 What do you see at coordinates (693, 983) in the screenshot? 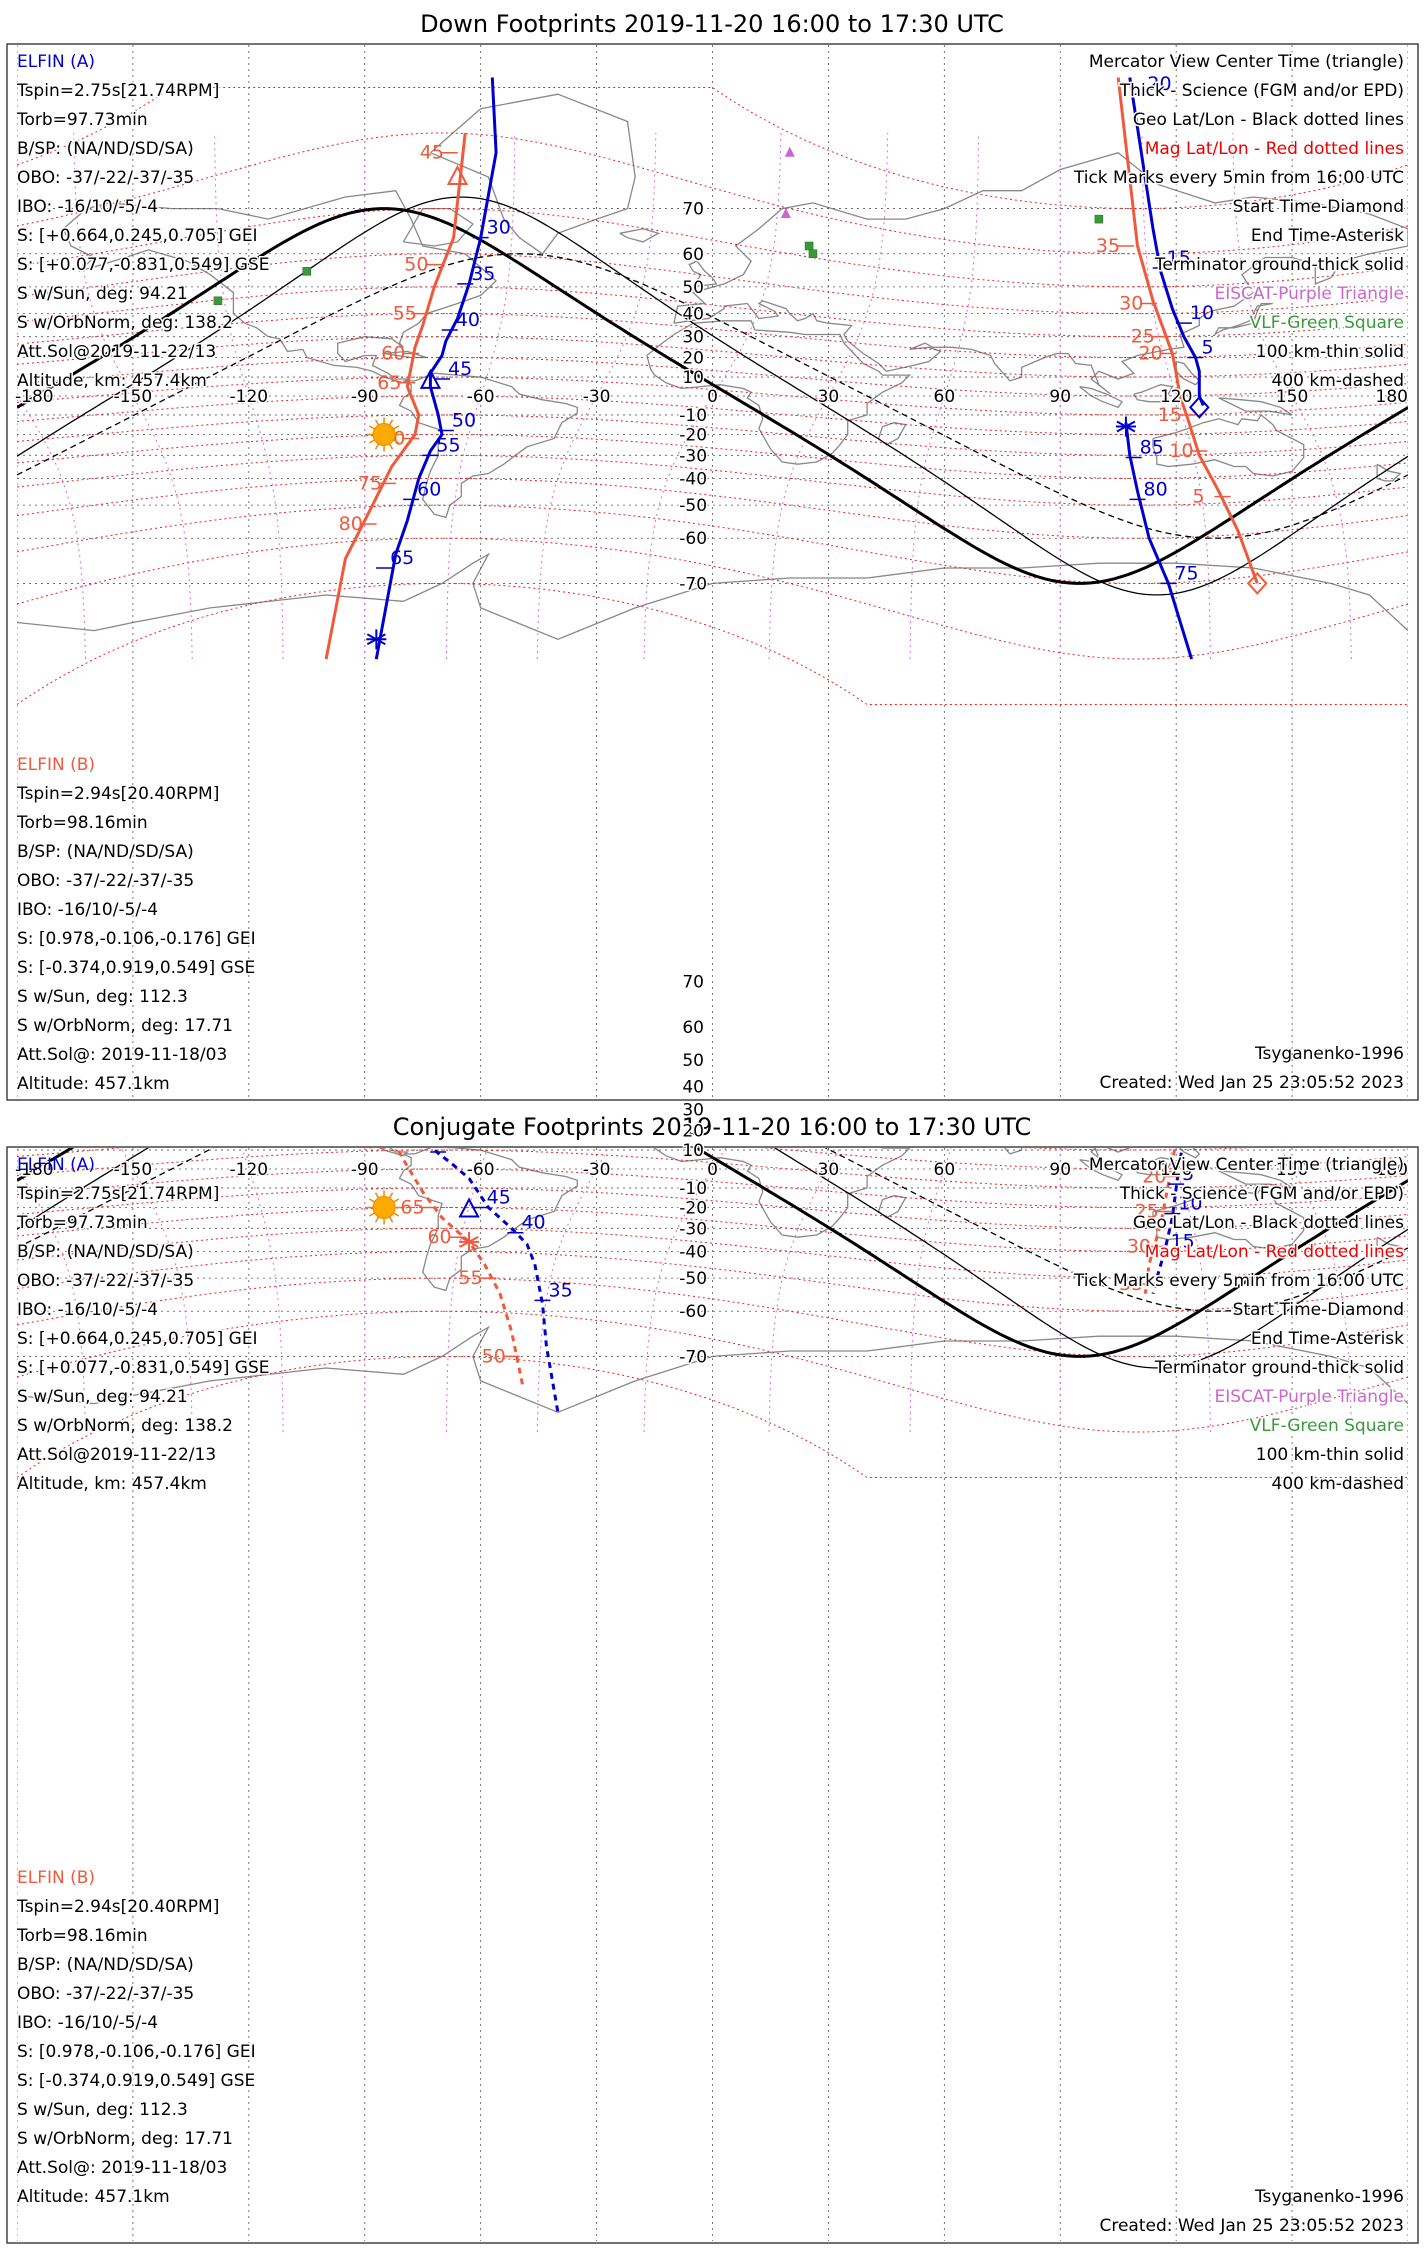
I see `lat-tick-label: 70` at bounding box center [693, 983].